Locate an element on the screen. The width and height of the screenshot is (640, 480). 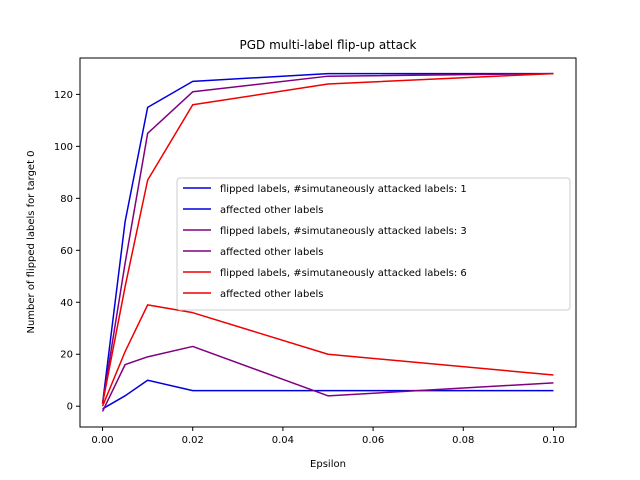
x-axis-label: Epsilon is located at coordinates (328, 464).